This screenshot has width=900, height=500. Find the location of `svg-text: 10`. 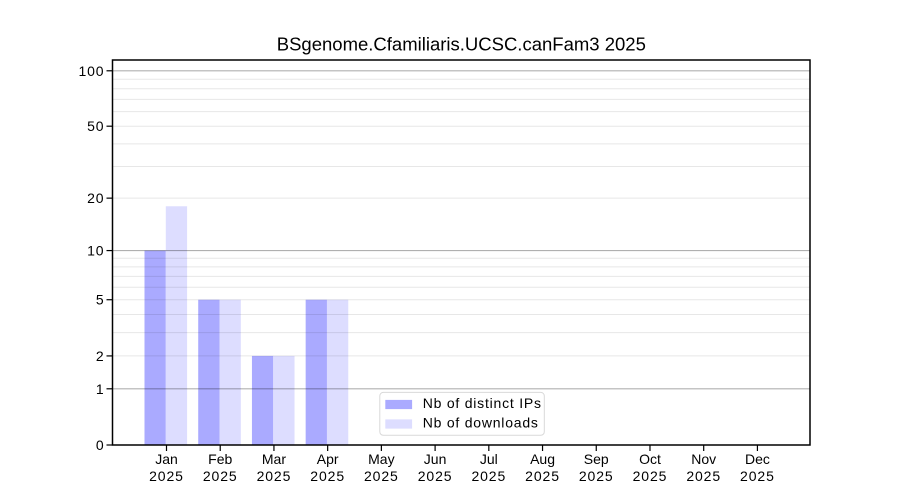

svg-text: 10 is located at coordinates (95, 251).